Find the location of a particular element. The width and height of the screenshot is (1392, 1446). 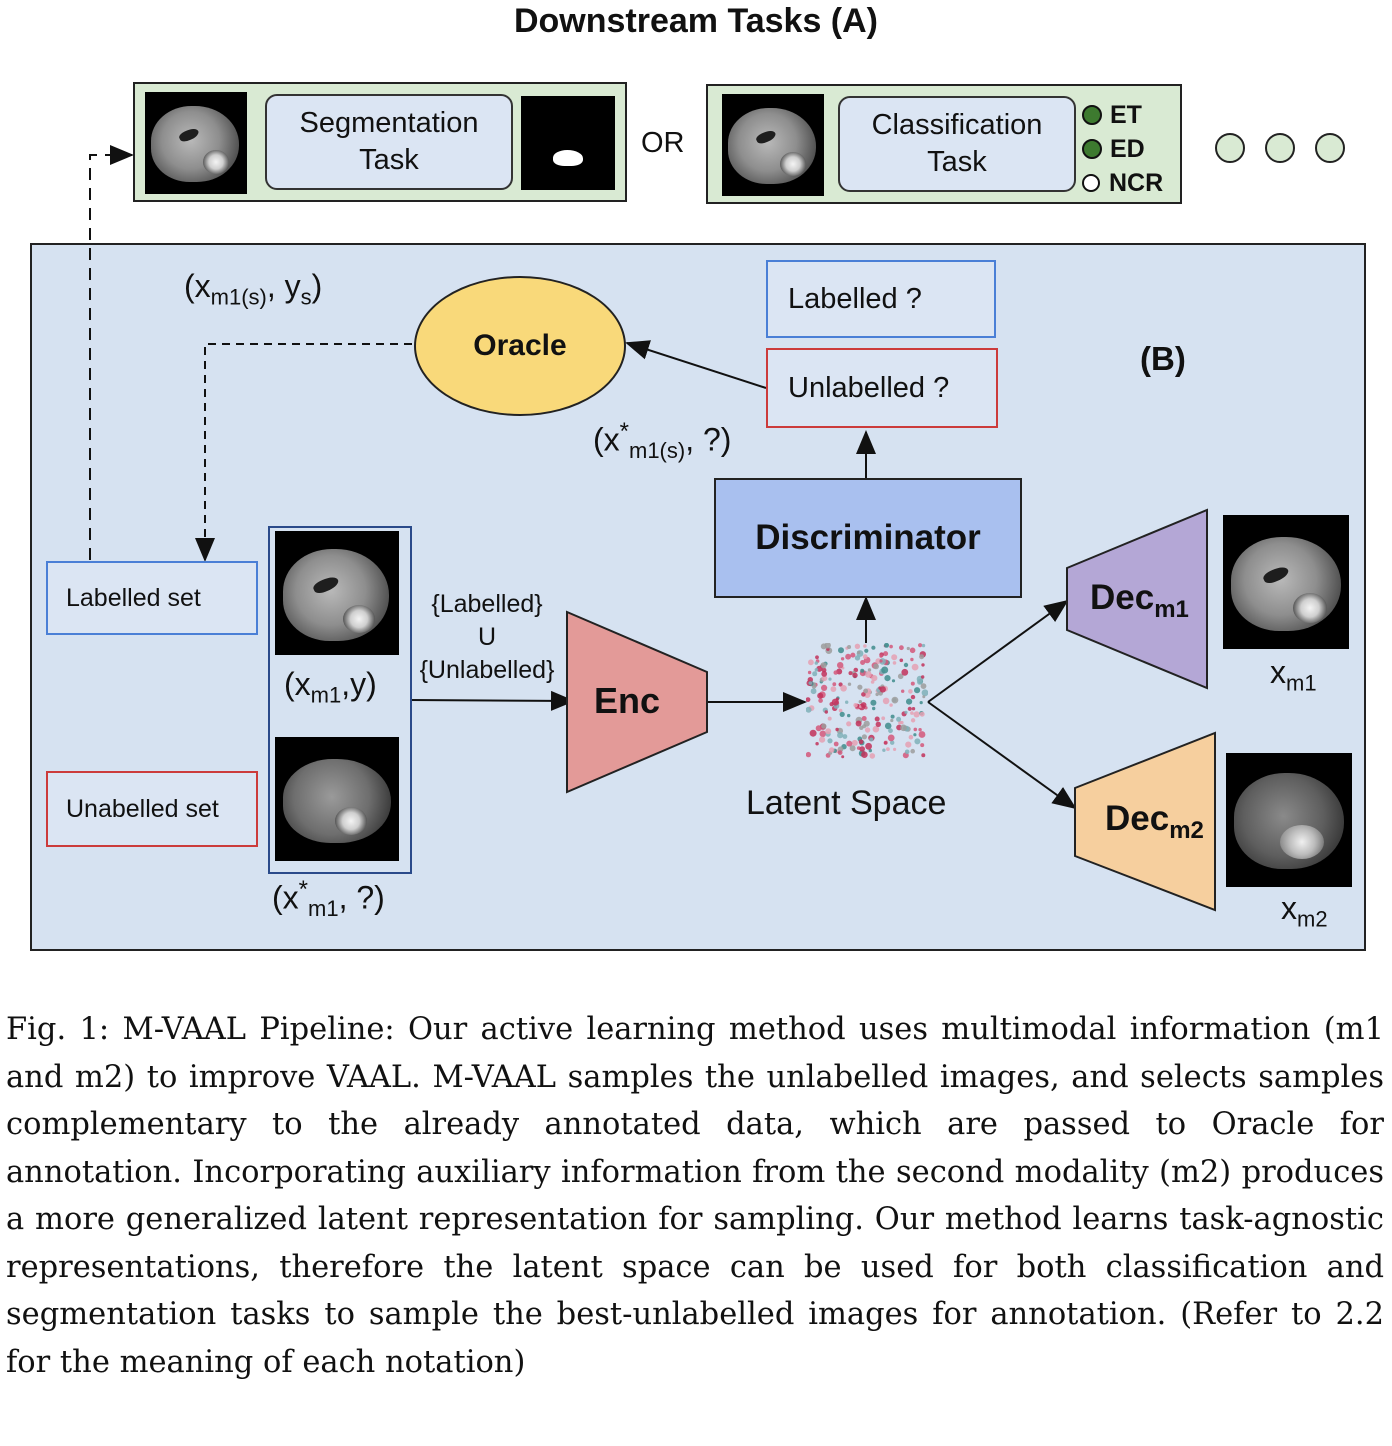

classification-task-line1: Classification is located at coordinates (957, 125).